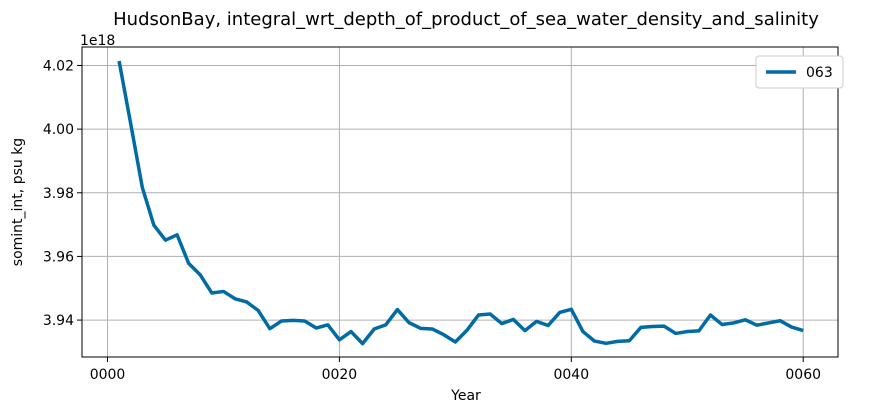  I want to click on legend-box, so click(799, 72).